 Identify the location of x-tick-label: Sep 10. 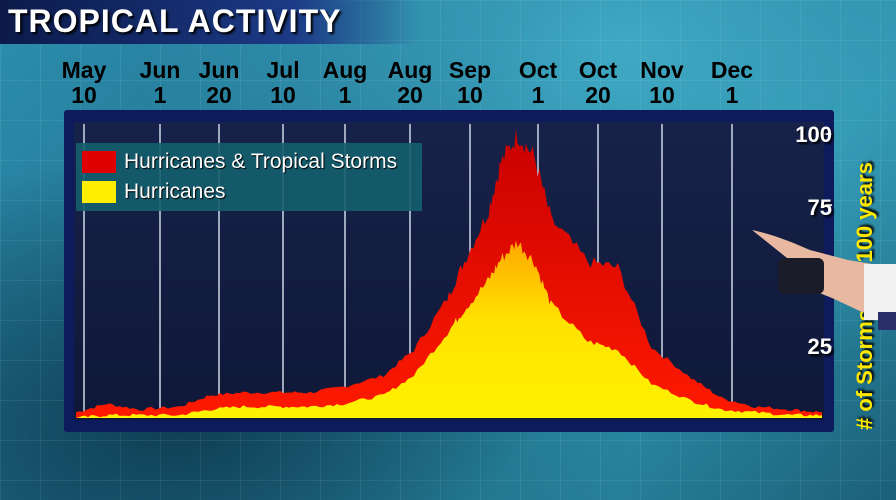
(470, 83).